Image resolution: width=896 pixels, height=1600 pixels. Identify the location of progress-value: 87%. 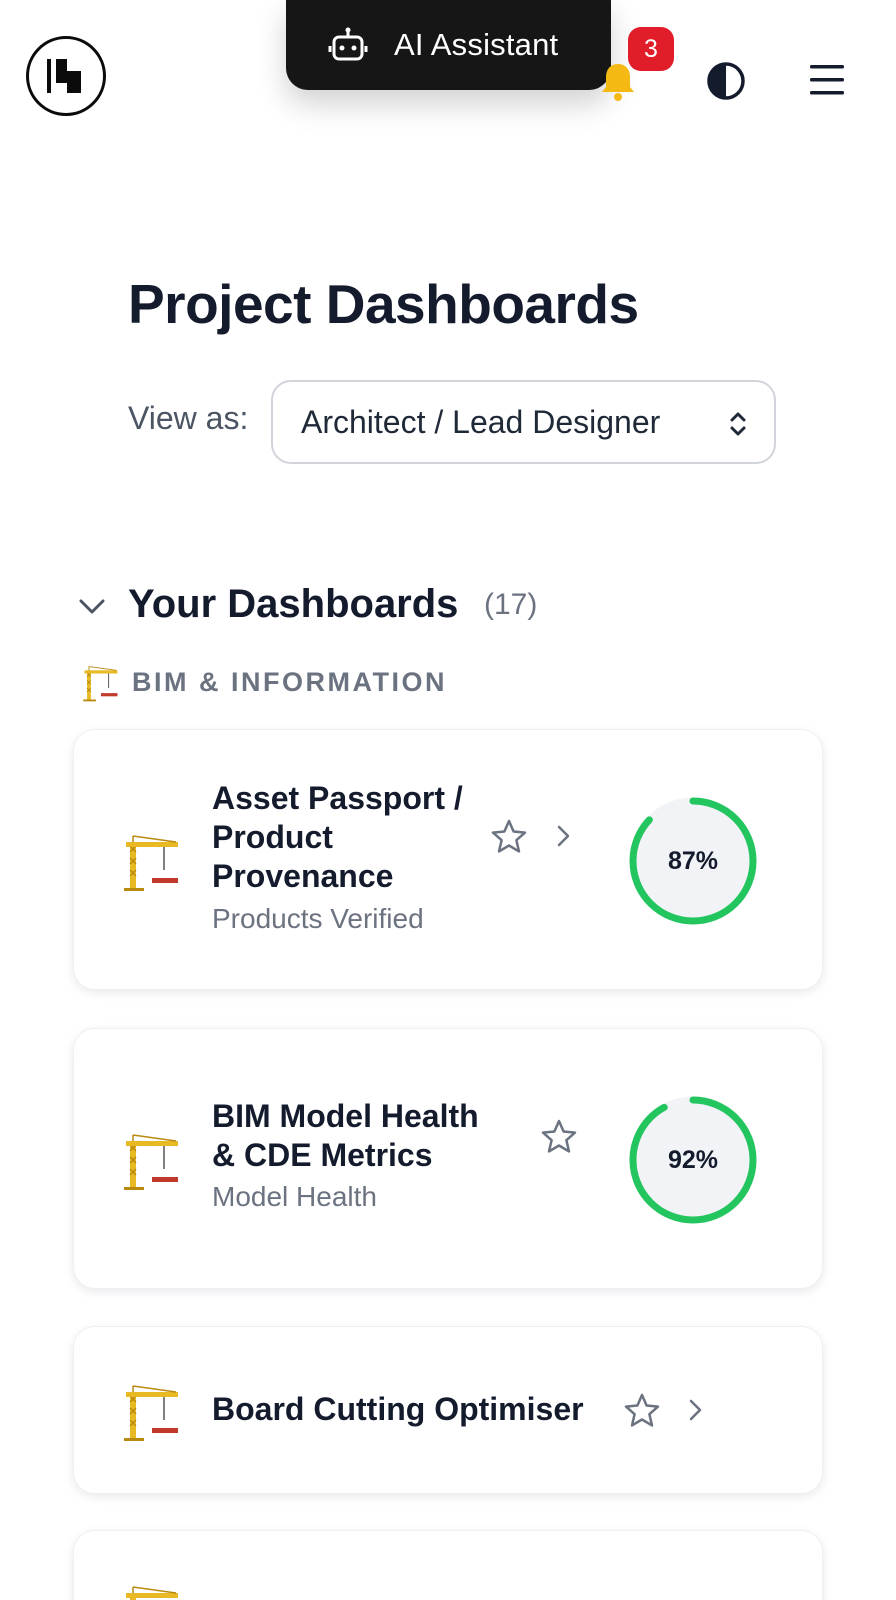
(693, 861).